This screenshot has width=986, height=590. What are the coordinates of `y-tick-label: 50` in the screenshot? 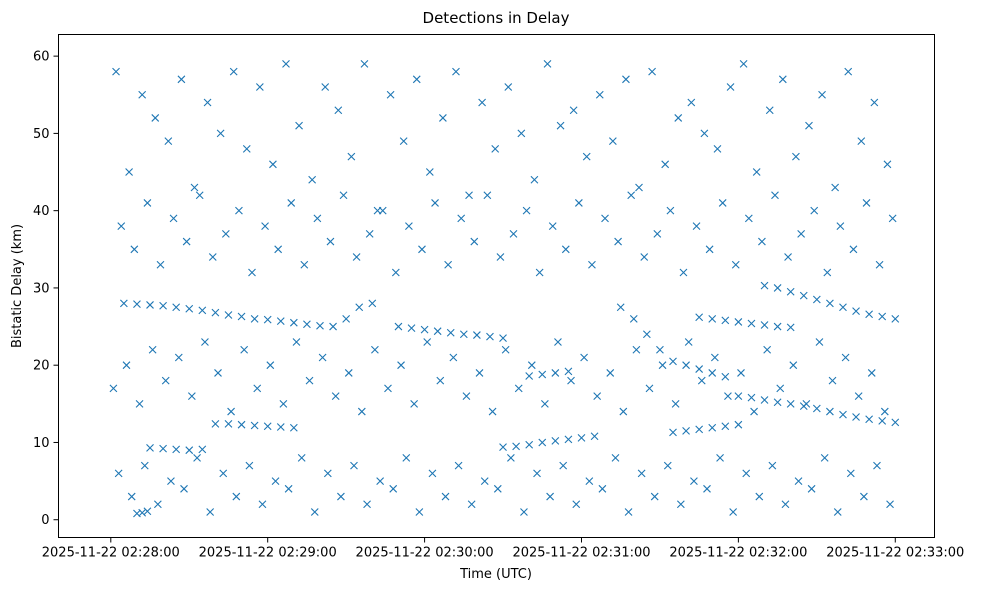 It's located at (41, 134).